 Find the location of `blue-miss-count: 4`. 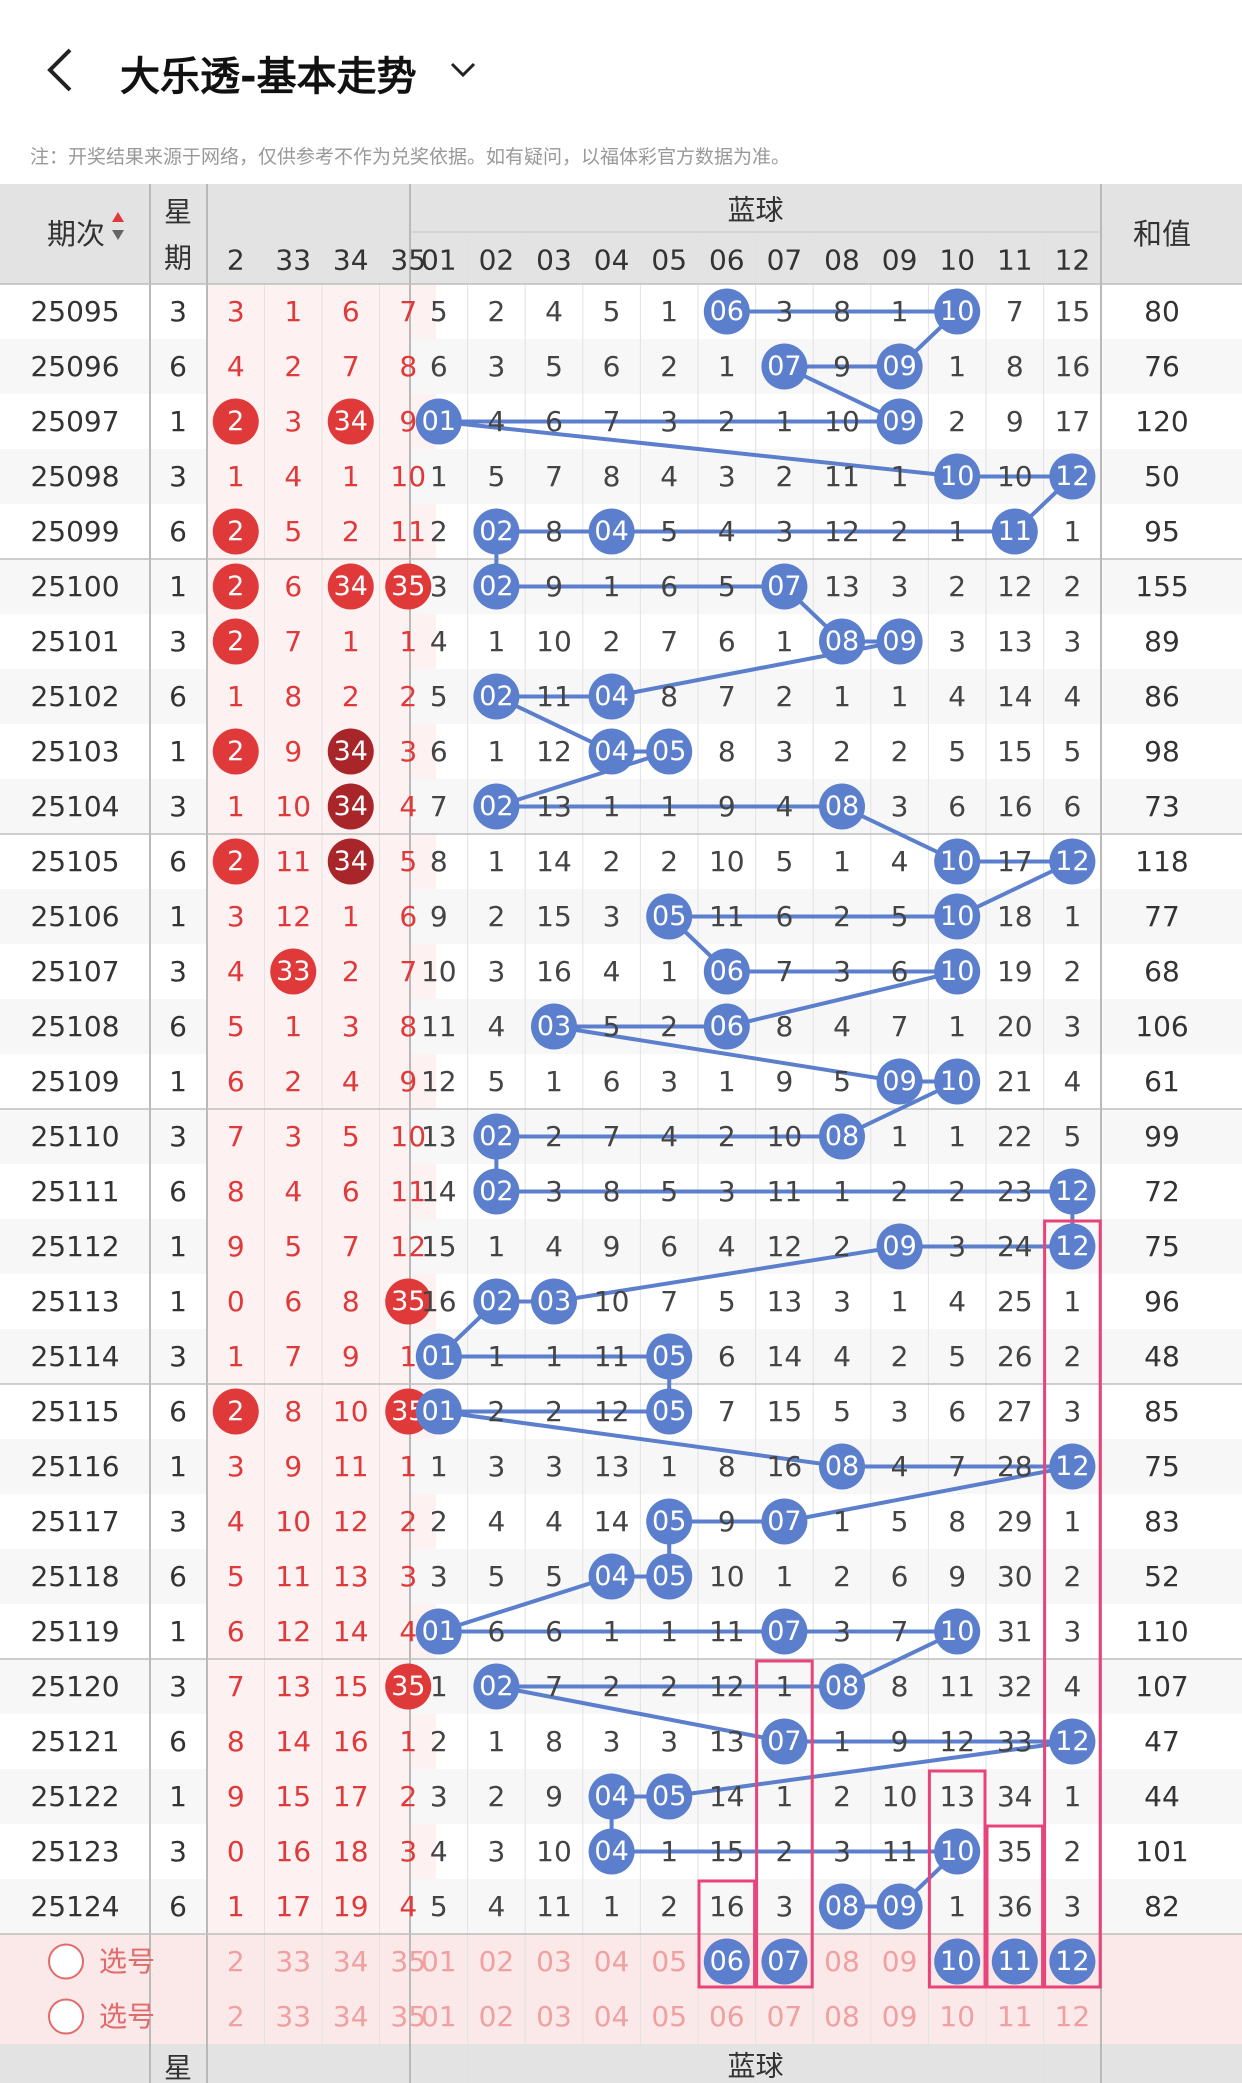

blue-miss-count: 4 is located at coordinates (612, 971).